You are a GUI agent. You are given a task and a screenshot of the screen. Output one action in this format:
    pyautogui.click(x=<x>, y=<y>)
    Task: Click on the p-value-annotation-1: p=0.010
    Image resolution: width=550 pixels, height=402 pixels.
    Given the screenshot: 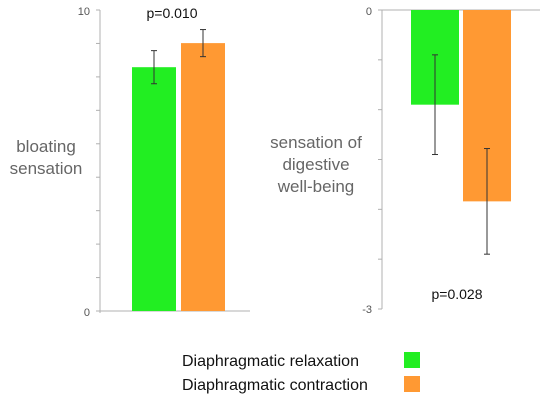 What is the action you would take?
    pyautogui.click(x=172, y=13)
    